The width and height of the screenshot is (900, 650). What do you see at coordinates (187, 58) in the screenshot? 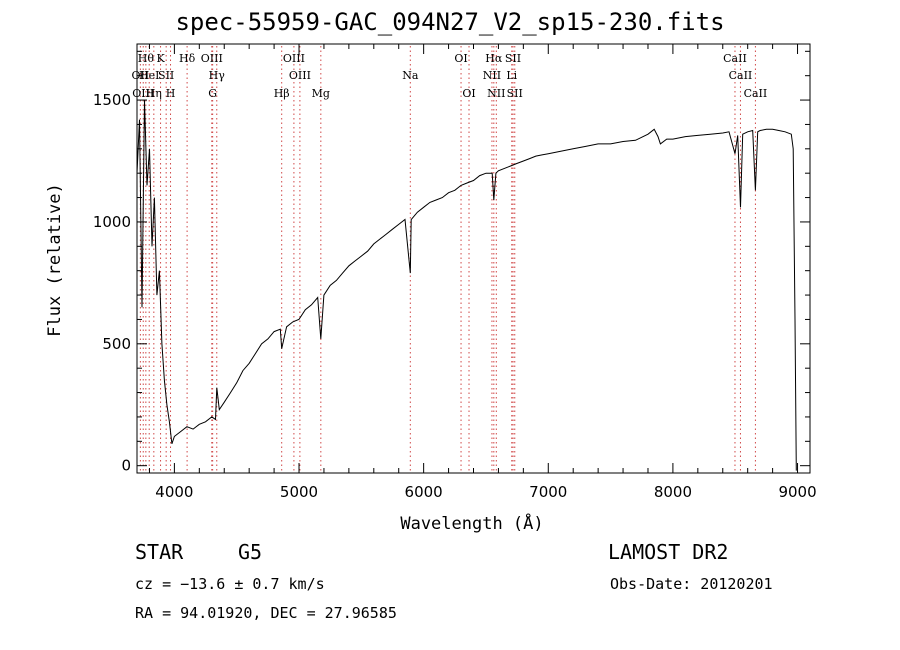
I see `marker-label-8: Hδ` at bounding box center [187, 58].